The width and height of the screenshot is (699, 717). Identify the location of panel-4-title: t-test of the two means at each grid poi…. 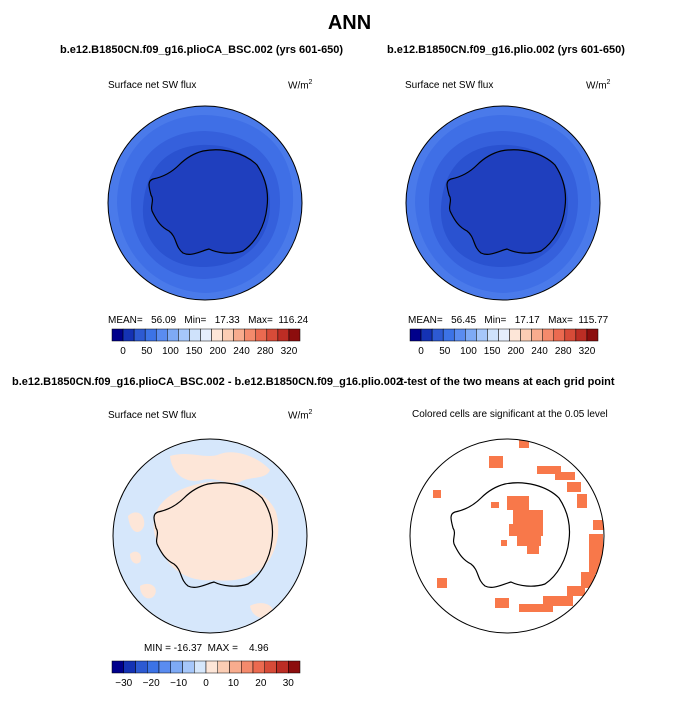
(507, 382).